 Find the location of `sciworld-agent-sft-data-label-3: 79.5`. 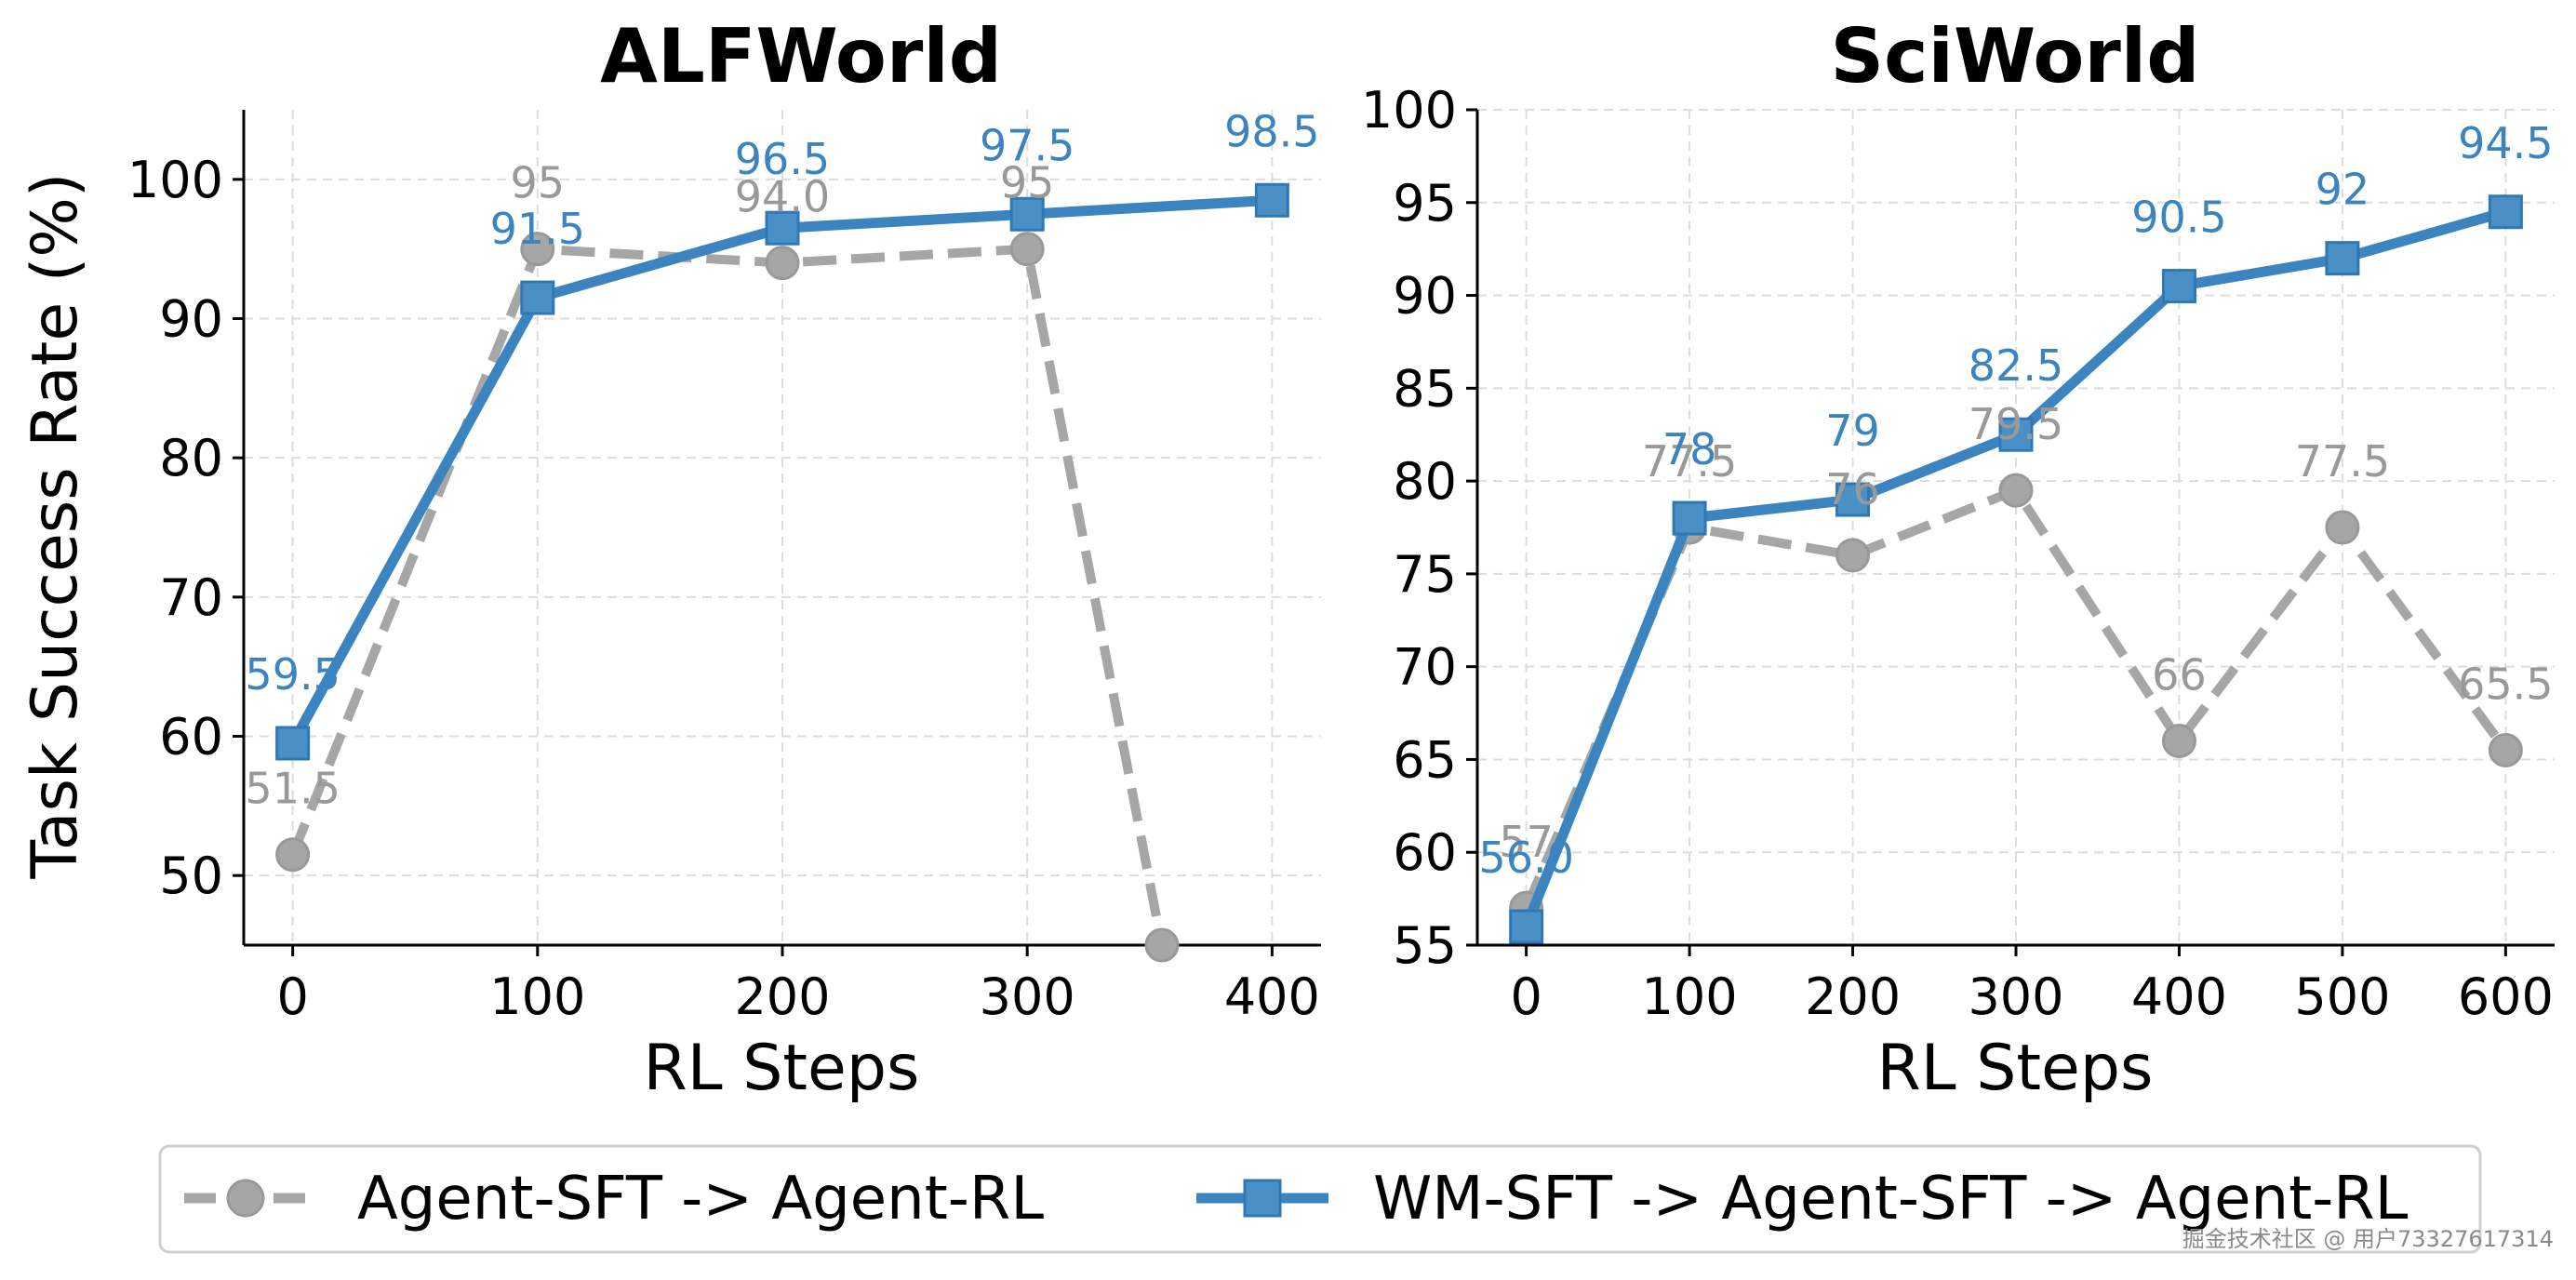

sciworld-agent-sft-data-label-3: 79.5 is located at coordinates (2016, 424).